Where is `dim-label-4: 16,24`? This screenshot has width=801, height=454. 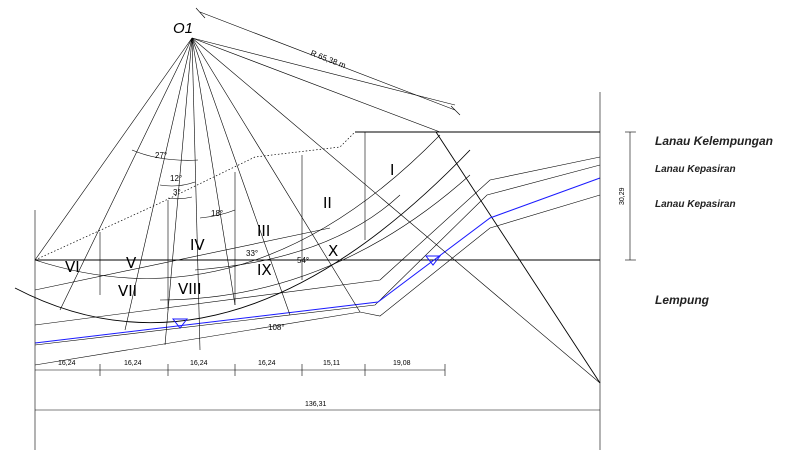 dim-label-4: 16,24 is located at coordinates (267, 363).